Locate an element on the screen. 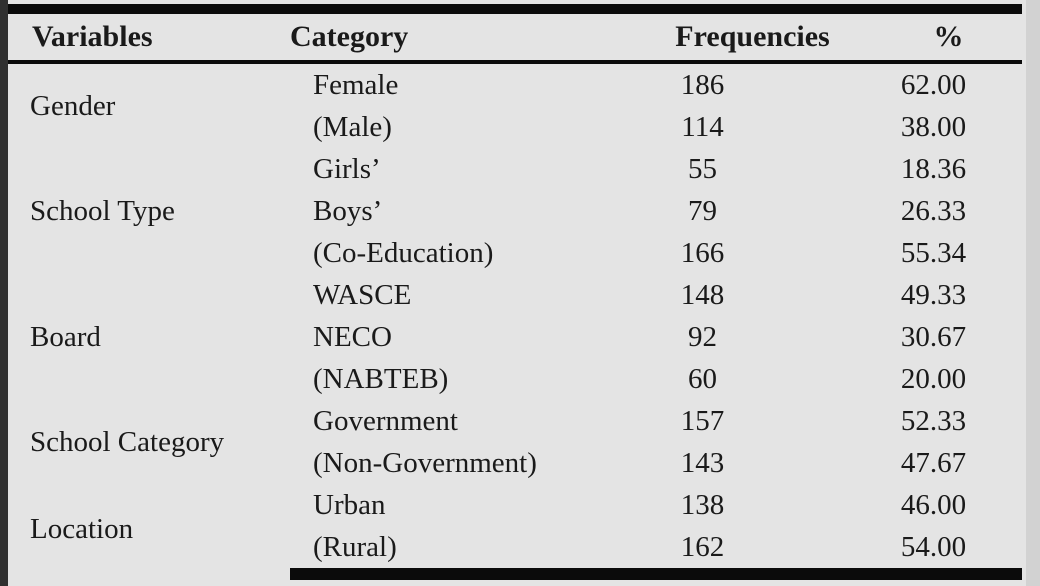 The height and width of the screenshot is (586, 1040). category-cell: Boys’ is located at coordinates (348, 210).